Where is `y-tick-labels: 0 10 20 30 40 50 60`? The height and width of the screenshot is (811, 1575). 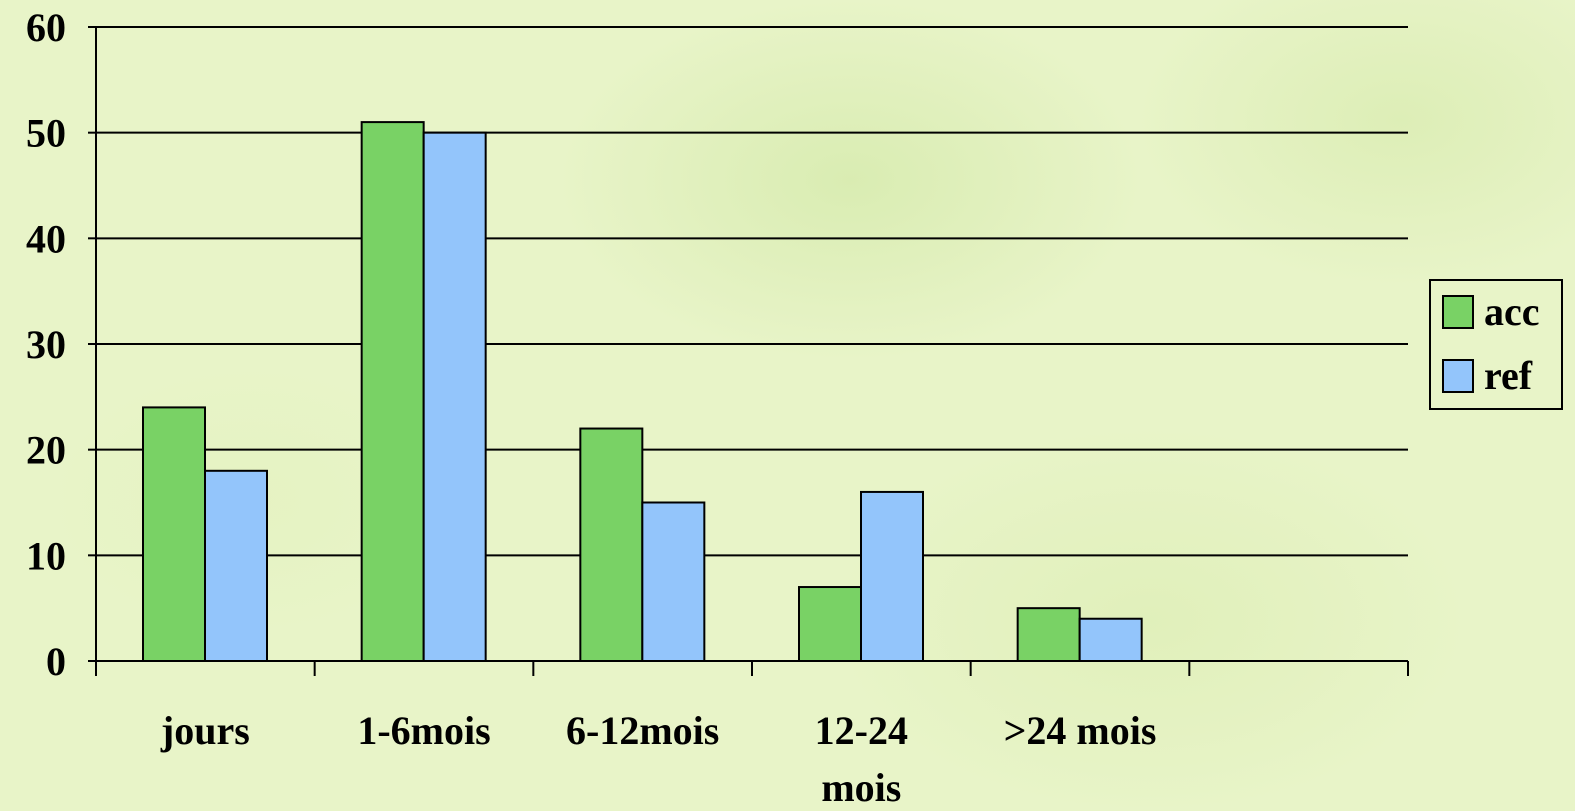
y-tick-labels: 0 10 20 30 40 50 60 is located at coordinates (46, 344).